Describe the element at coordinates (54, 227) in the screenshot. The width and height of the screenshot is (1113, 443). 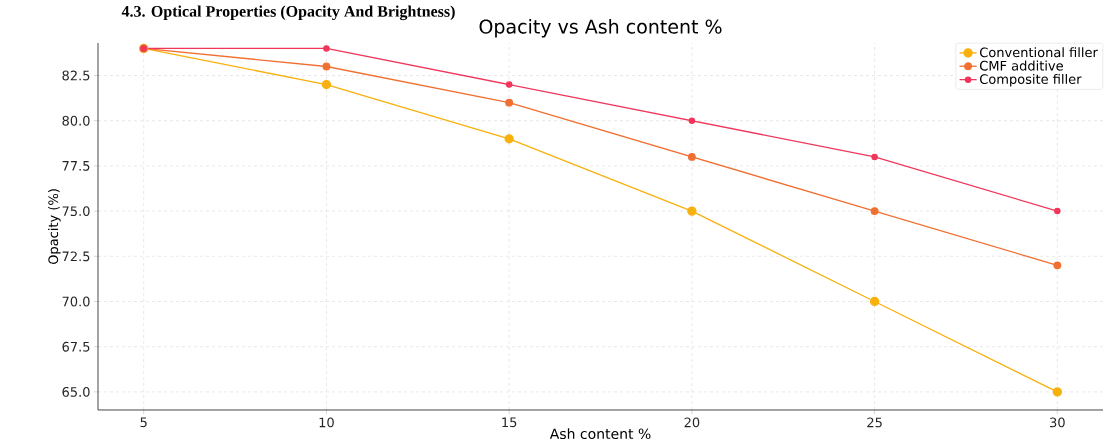
I see `y-axis-title: Opacity (%)` at that location.